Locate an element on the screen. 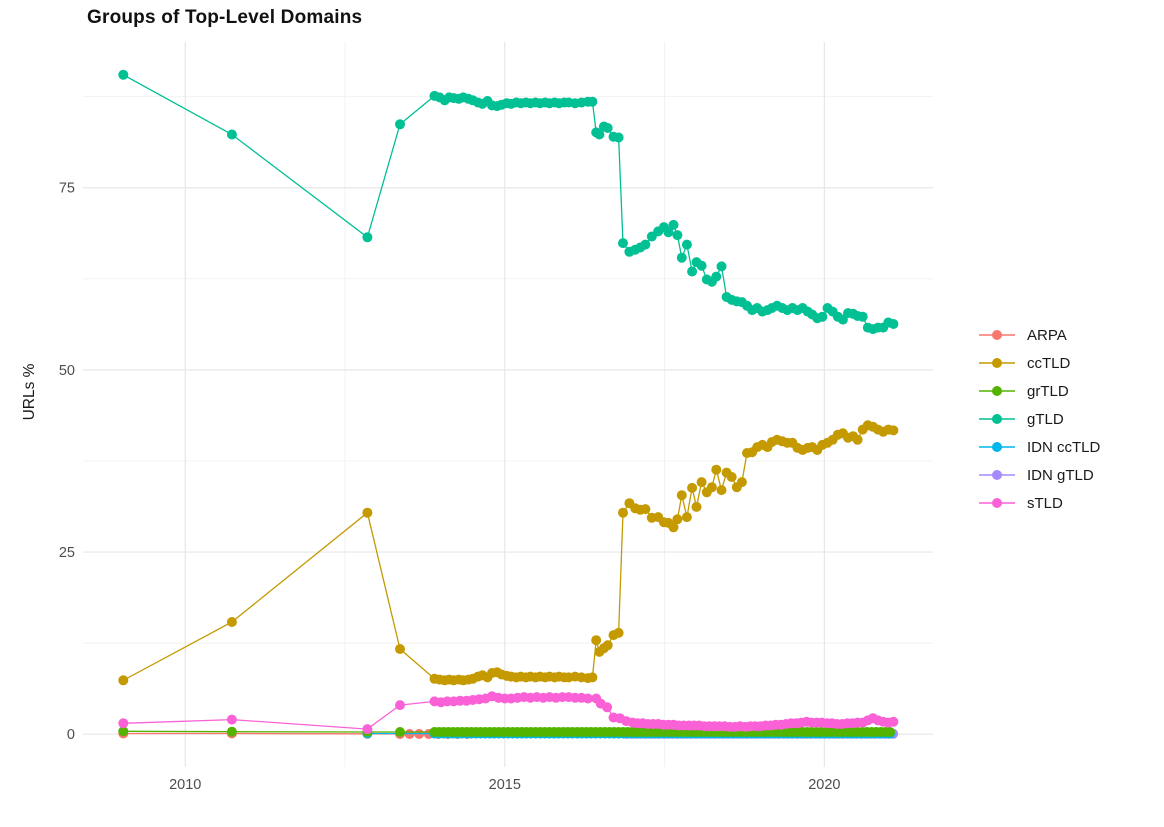 This screenshot has height=827, width=1164. y-tick-label: 50 is located at coordinates (67, 371).